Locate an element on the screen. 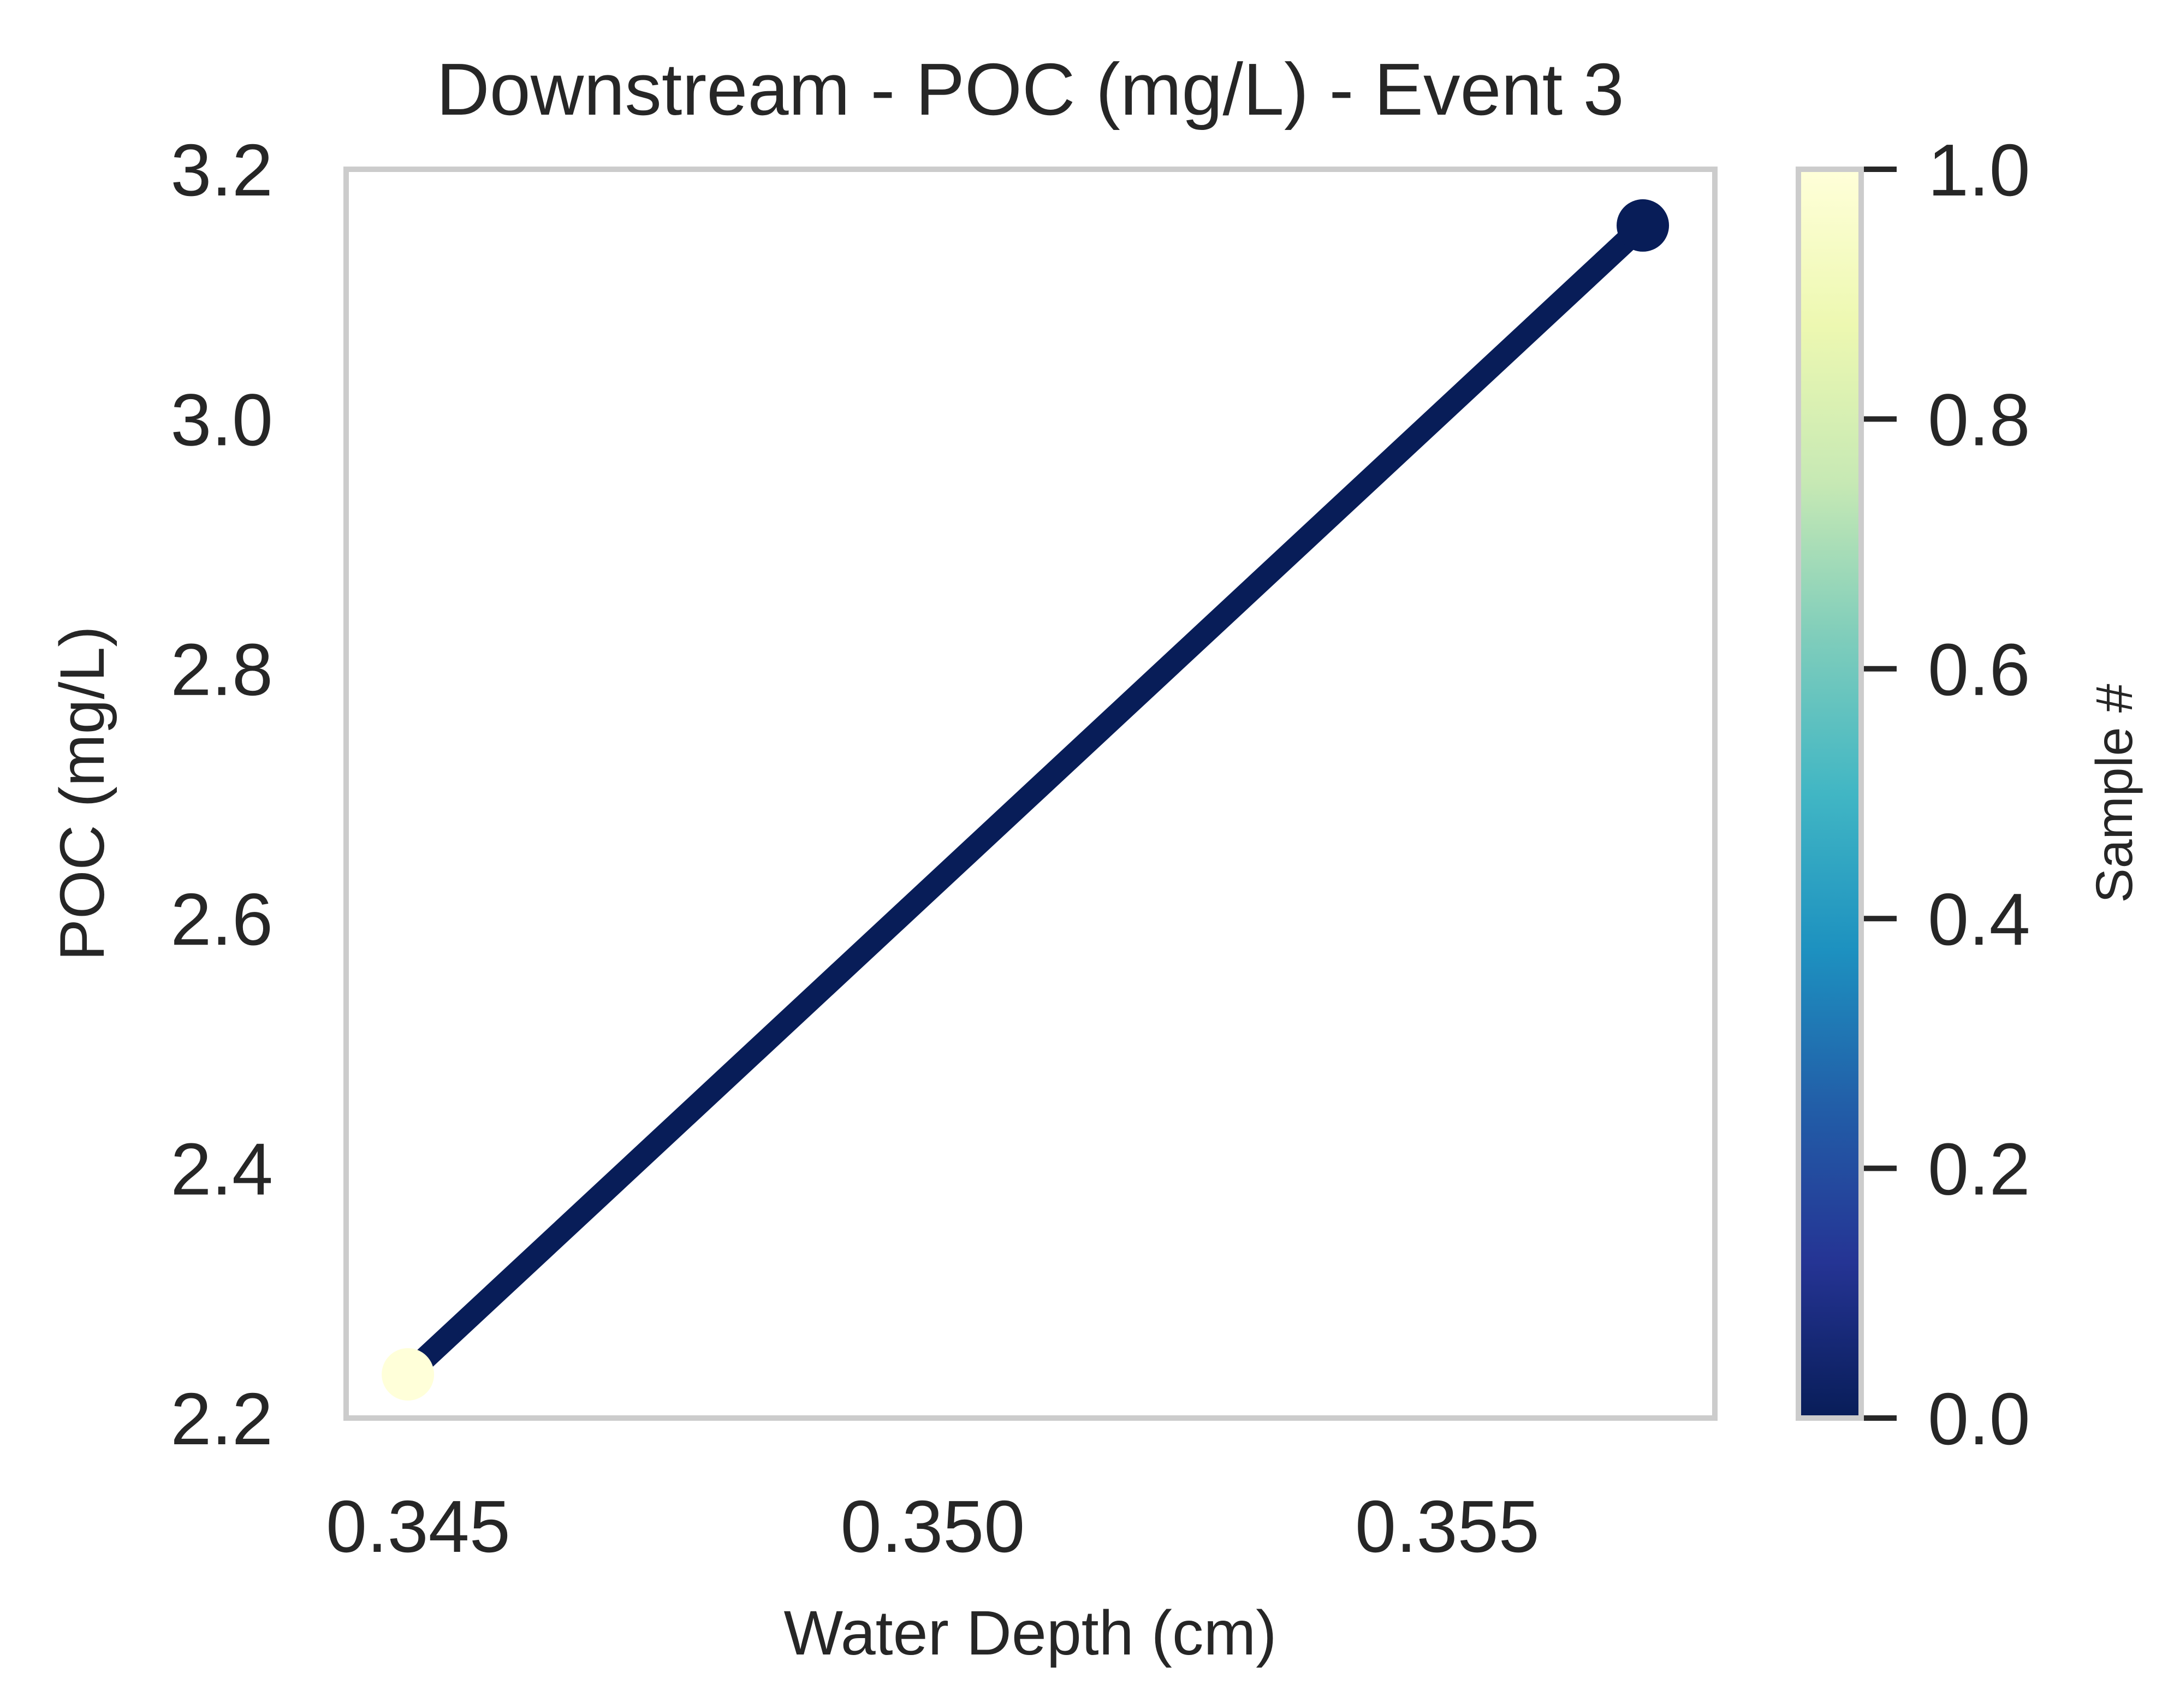 Image resolution: width=2174 pixels, height=1708 pixels. y-tick-label: 3.0 is located at coordinates (221, 419).